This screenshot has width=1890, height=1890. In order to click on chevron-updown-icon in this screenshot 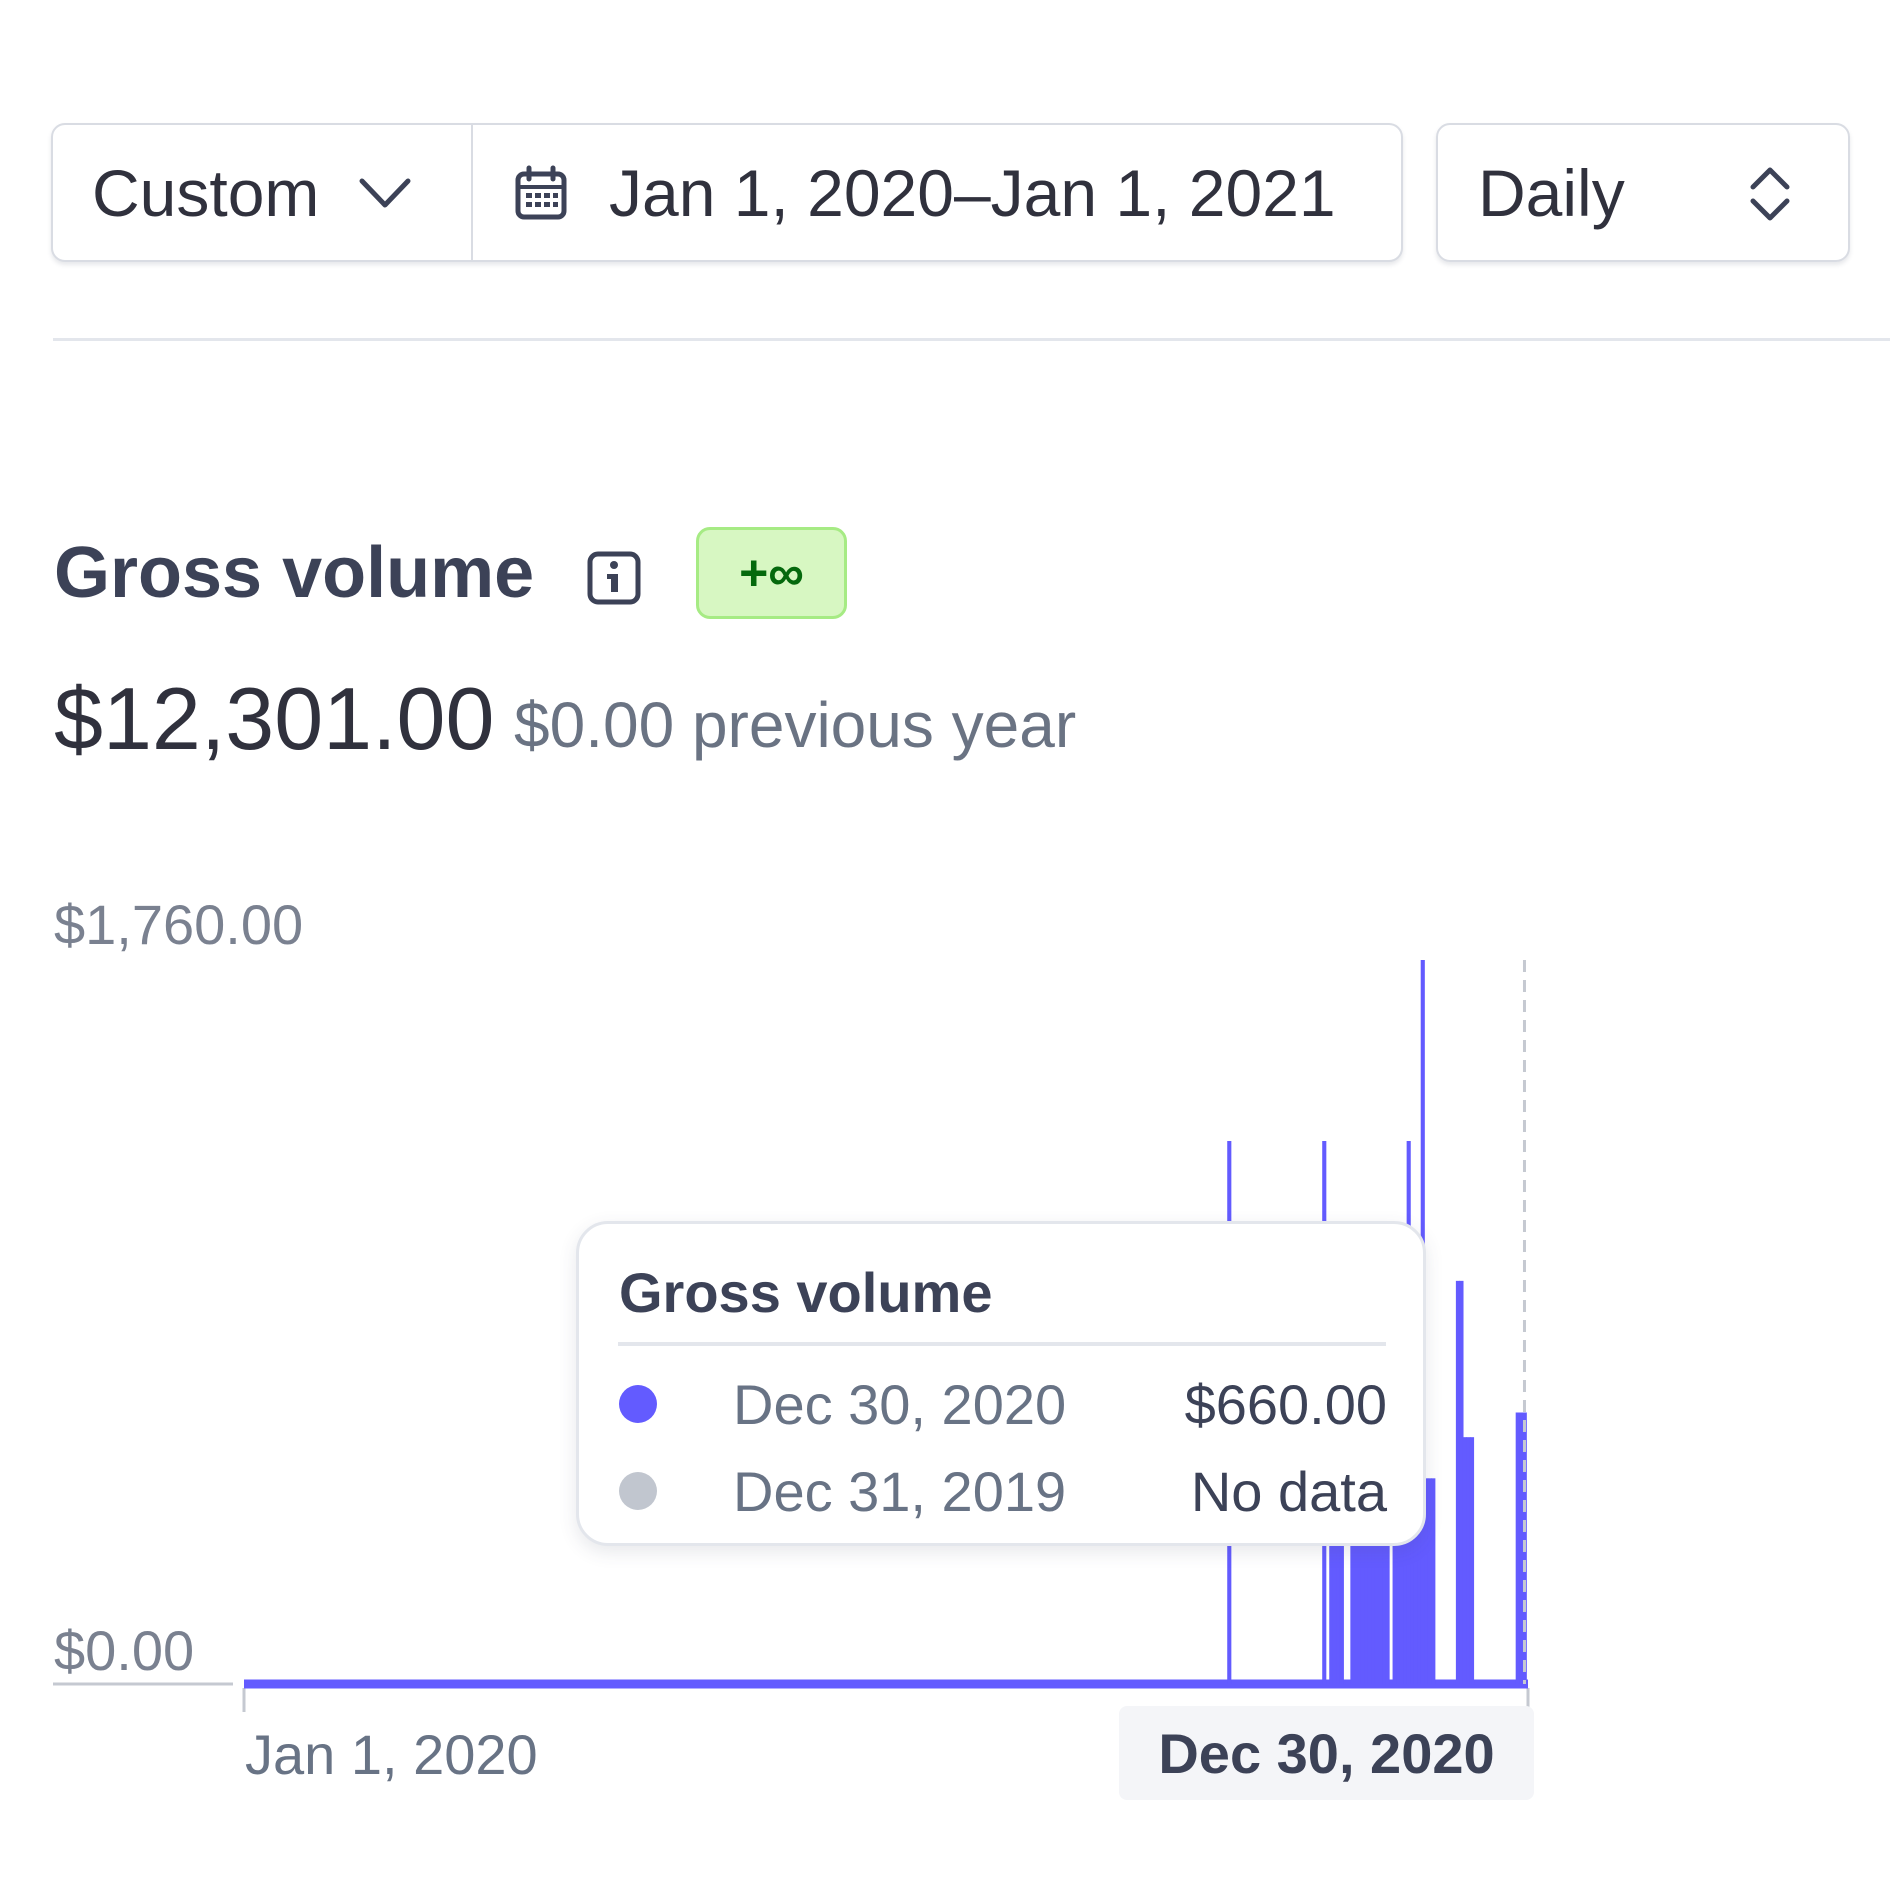, I will do `click(1770, 194)`.